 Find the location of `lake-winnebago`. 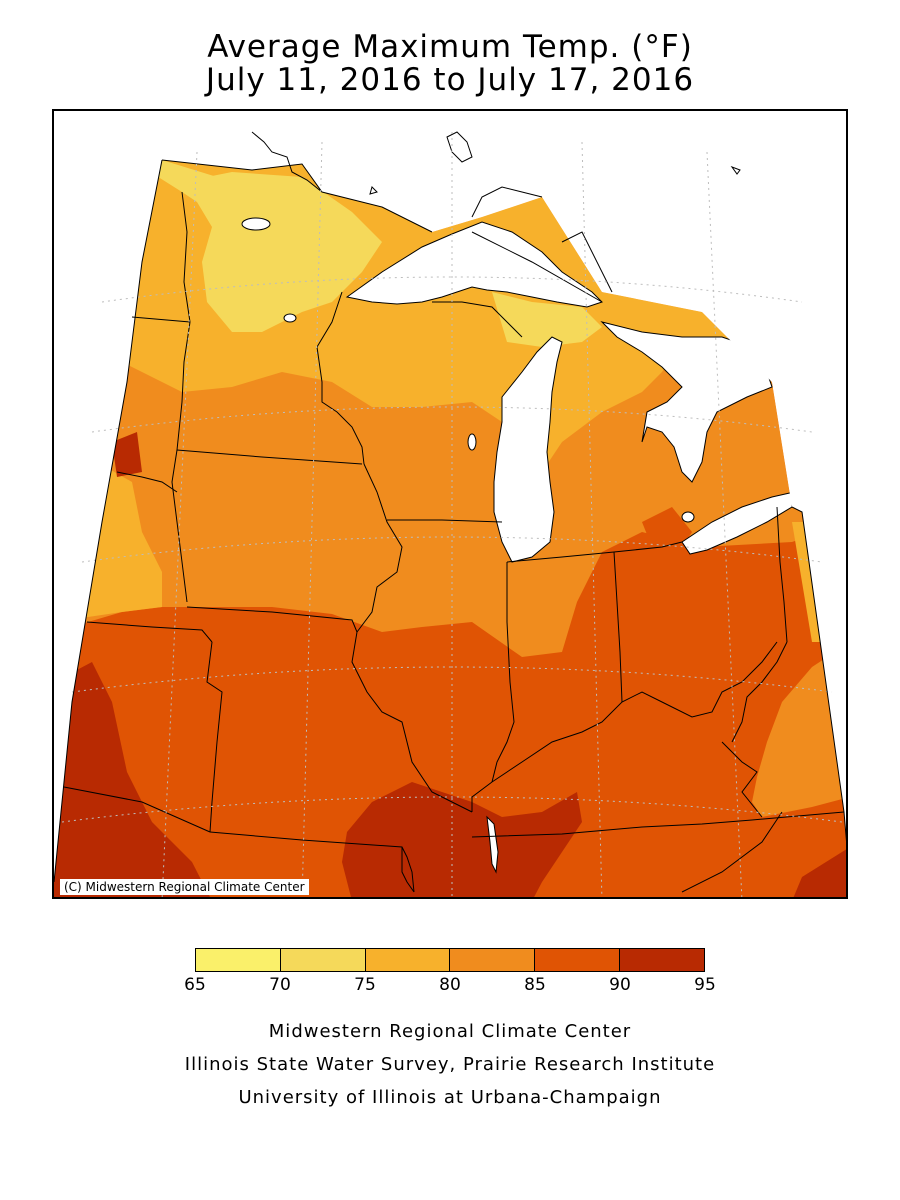

lake-winnebago is located at coordinates (472, 442).